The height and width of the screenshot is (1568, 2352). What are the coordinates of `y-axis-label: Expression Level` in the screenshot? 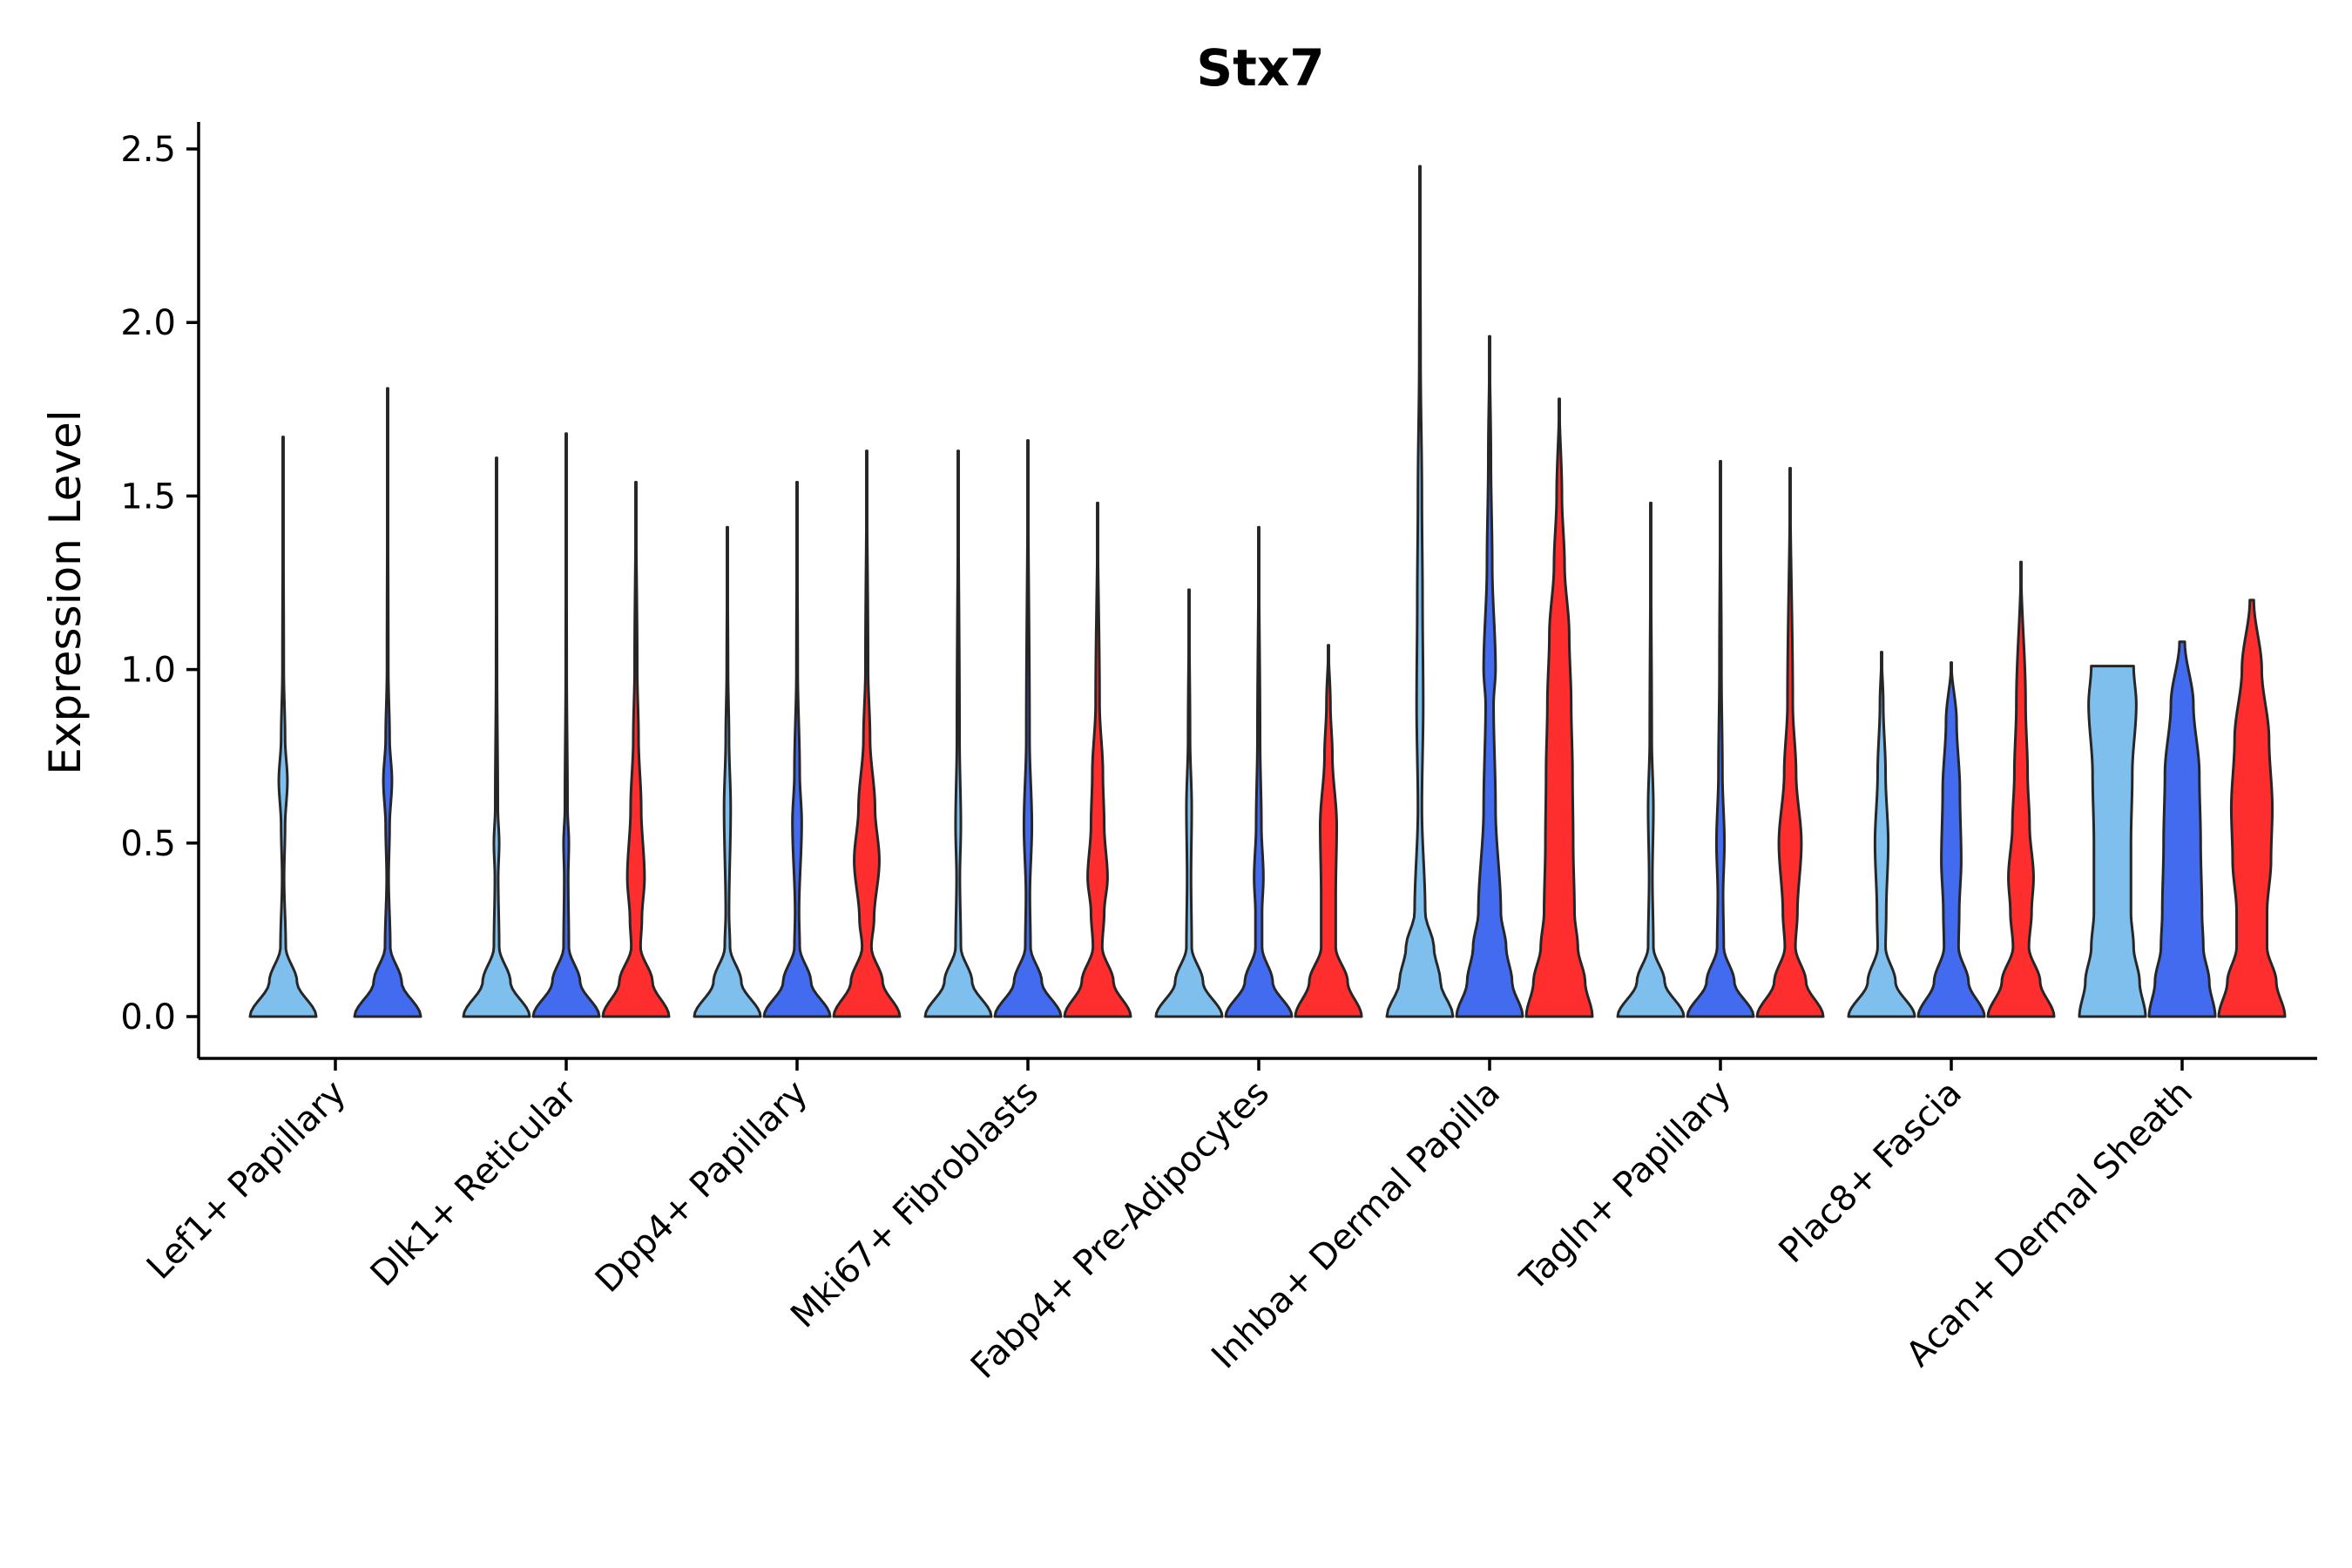 It's located at (66, 591).